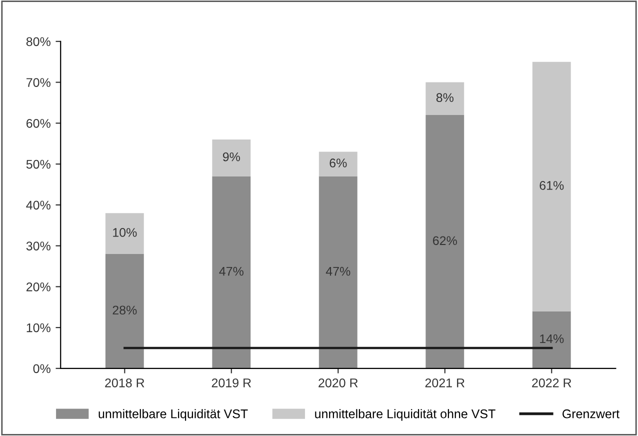 Image resolution: width=638 pixels, height=436 pixels. I want to click on data-label: 8%, so click(445, 97).